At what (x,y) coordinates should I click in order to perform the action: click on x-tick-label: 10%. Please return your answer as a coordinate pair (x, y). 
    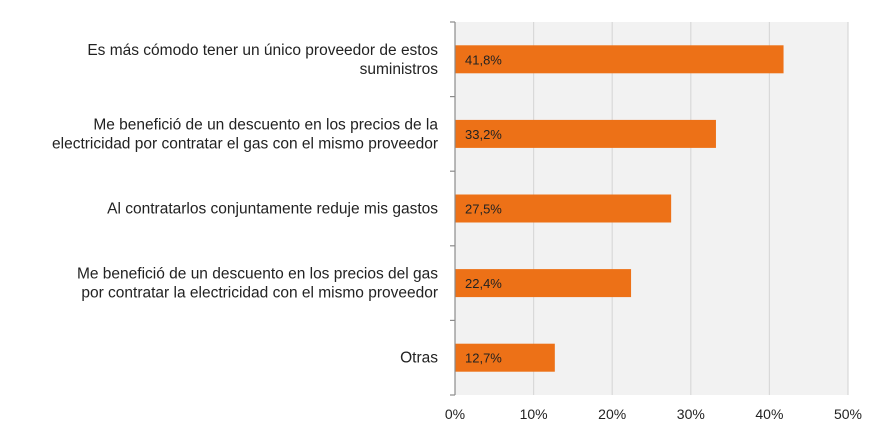
    Looking at the image, I should click on (534, 414).